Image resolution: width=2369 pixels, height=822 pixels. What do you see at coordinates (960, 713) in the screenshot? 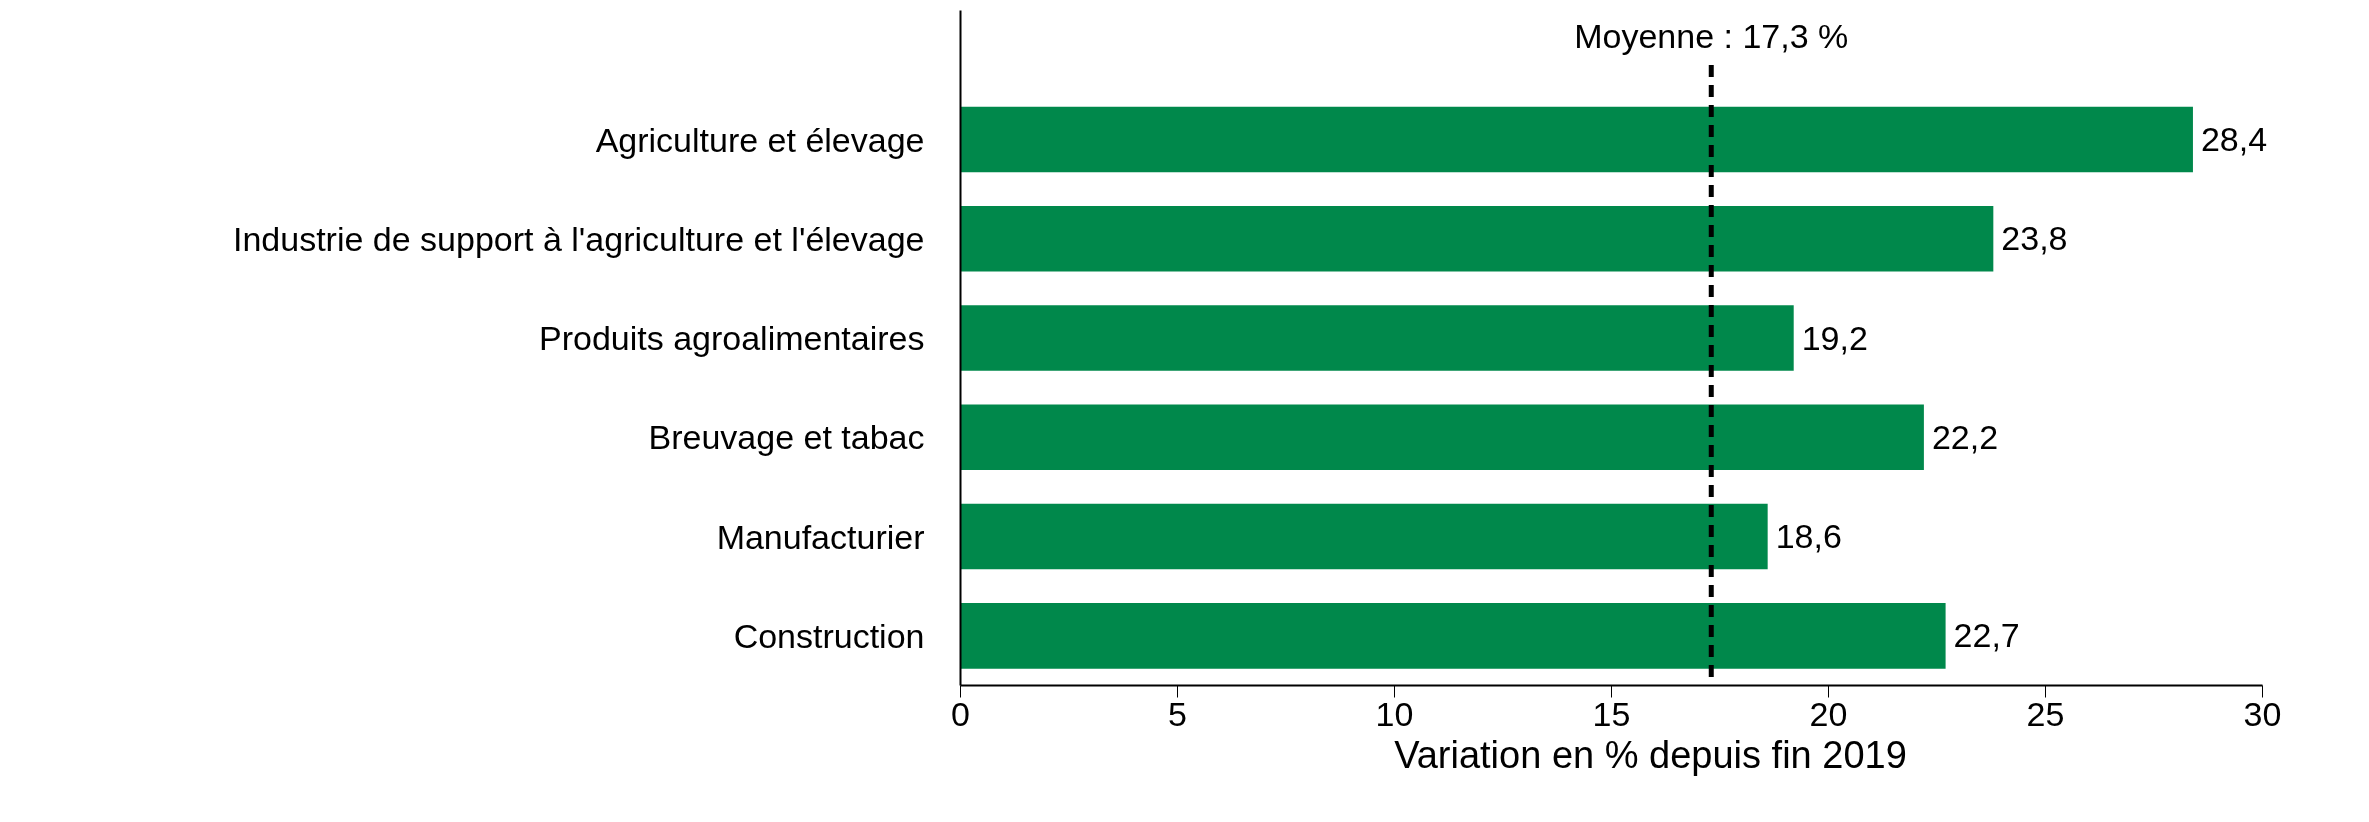
I see `x-tick-label: 0` at bounding box center [960, 713].